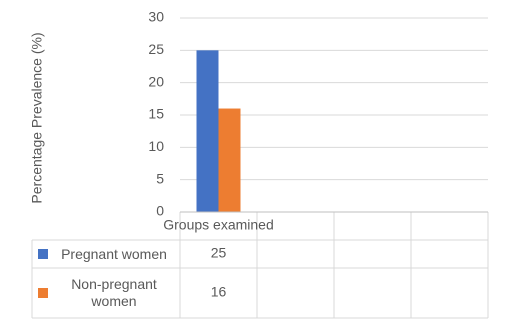  What do you see at coordinates (156, 49) in the screenshot?
I see `y-tick-label: 25` at bounding box center [156, 49].